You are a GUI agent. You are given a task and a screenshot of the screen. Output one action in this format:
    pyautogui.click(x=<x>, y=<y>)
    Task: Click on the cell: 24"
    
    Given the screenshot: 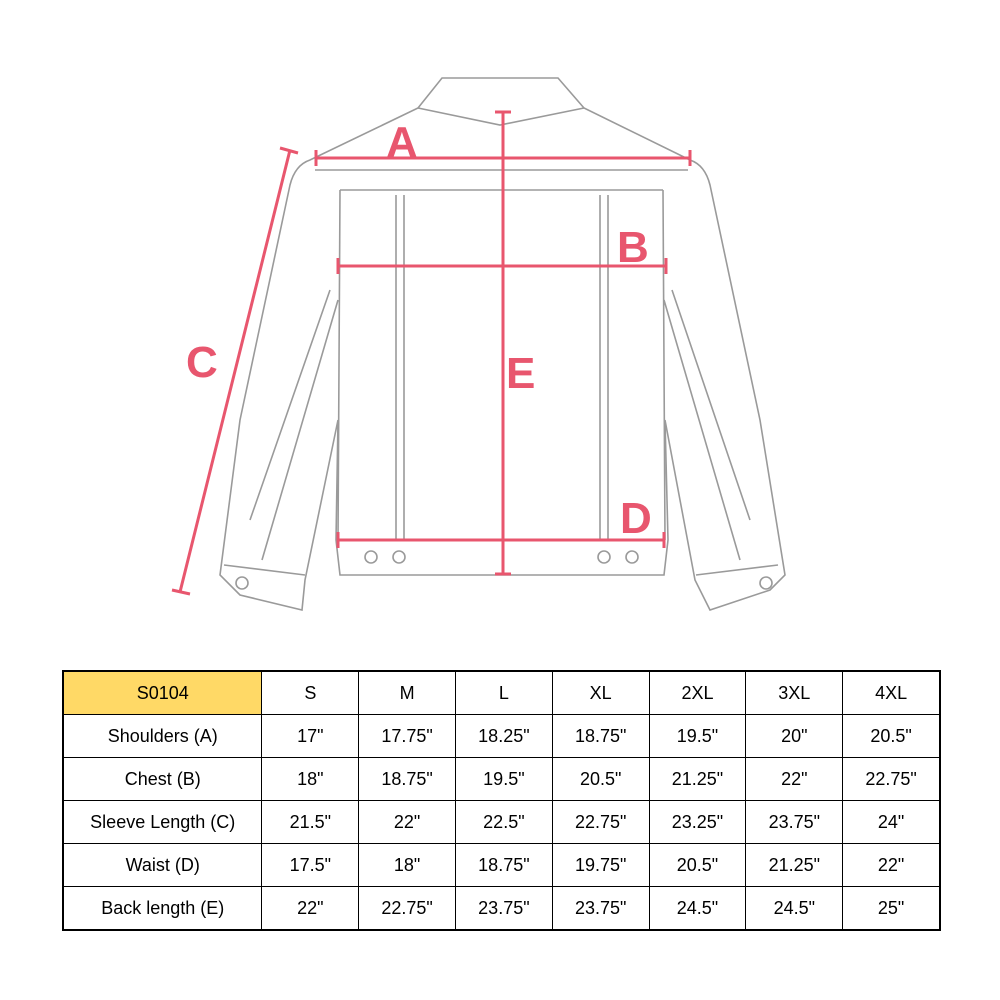 What is the action you would take?
    pyautogui.click(x=891, y=822)
    